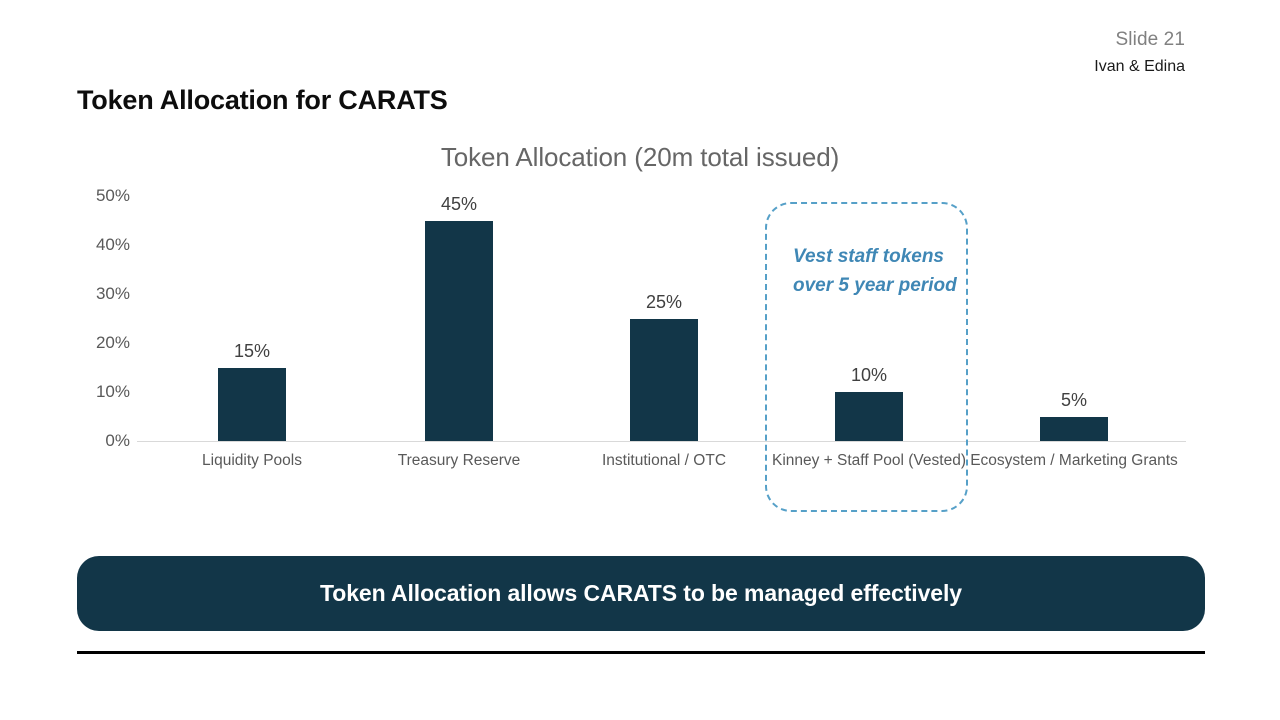 The image size is (1280, 720). Describe the element at coordinates (459, 460) in the screenshot. I see `x-axis-category-label: Treasury Reserve` at that location.